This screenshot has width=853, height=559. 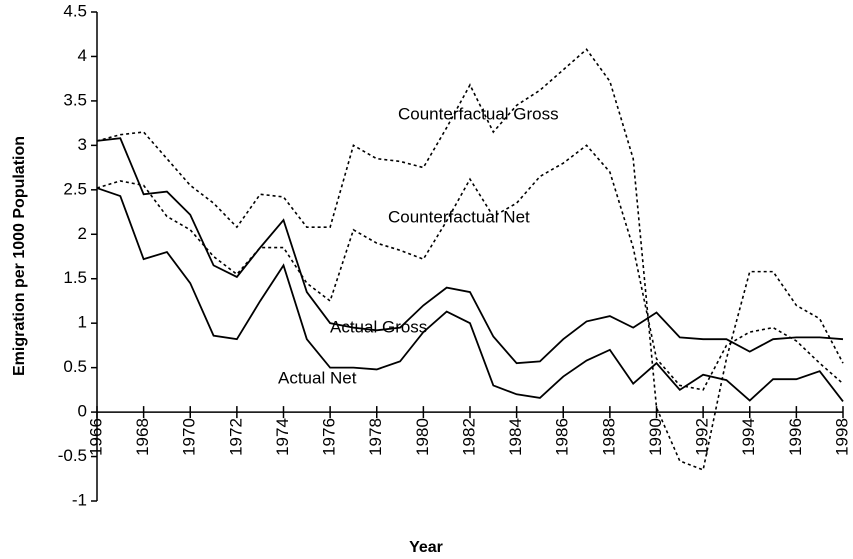 What do you see at coordinates (95, 437) in the screenshot?
I see `x-tick-label: 1966` at bounding box center [95, 437].